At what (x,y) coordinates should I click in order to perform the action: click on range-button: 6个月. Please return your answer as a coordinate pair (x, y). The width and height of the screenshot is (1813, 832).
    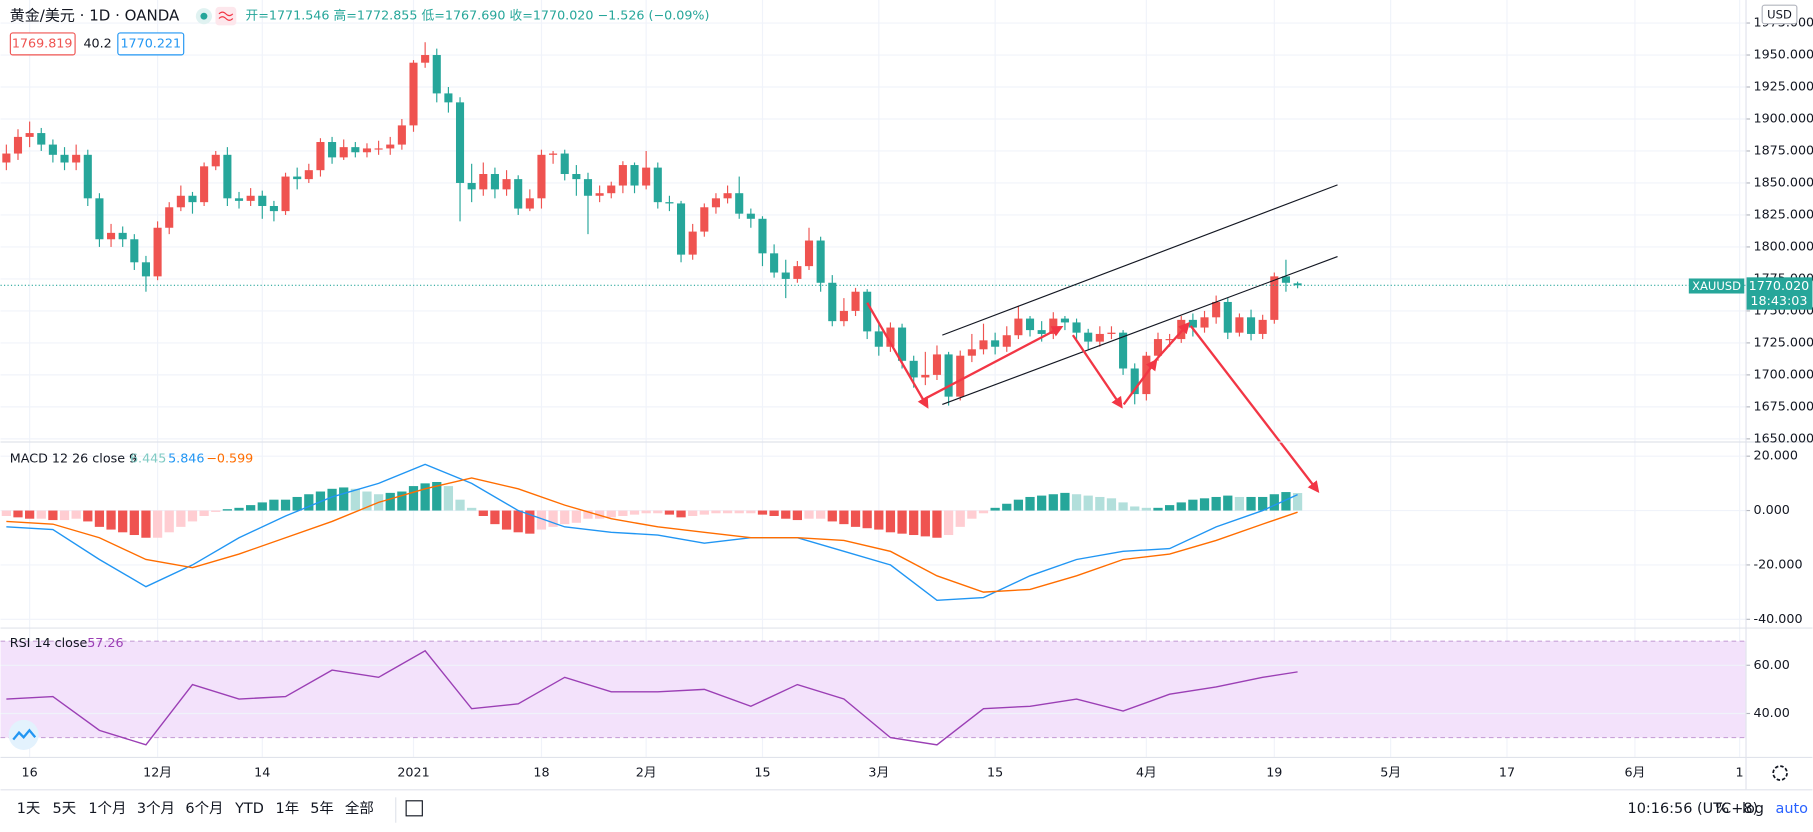
    Looking at the image, I should click on (204, 808).